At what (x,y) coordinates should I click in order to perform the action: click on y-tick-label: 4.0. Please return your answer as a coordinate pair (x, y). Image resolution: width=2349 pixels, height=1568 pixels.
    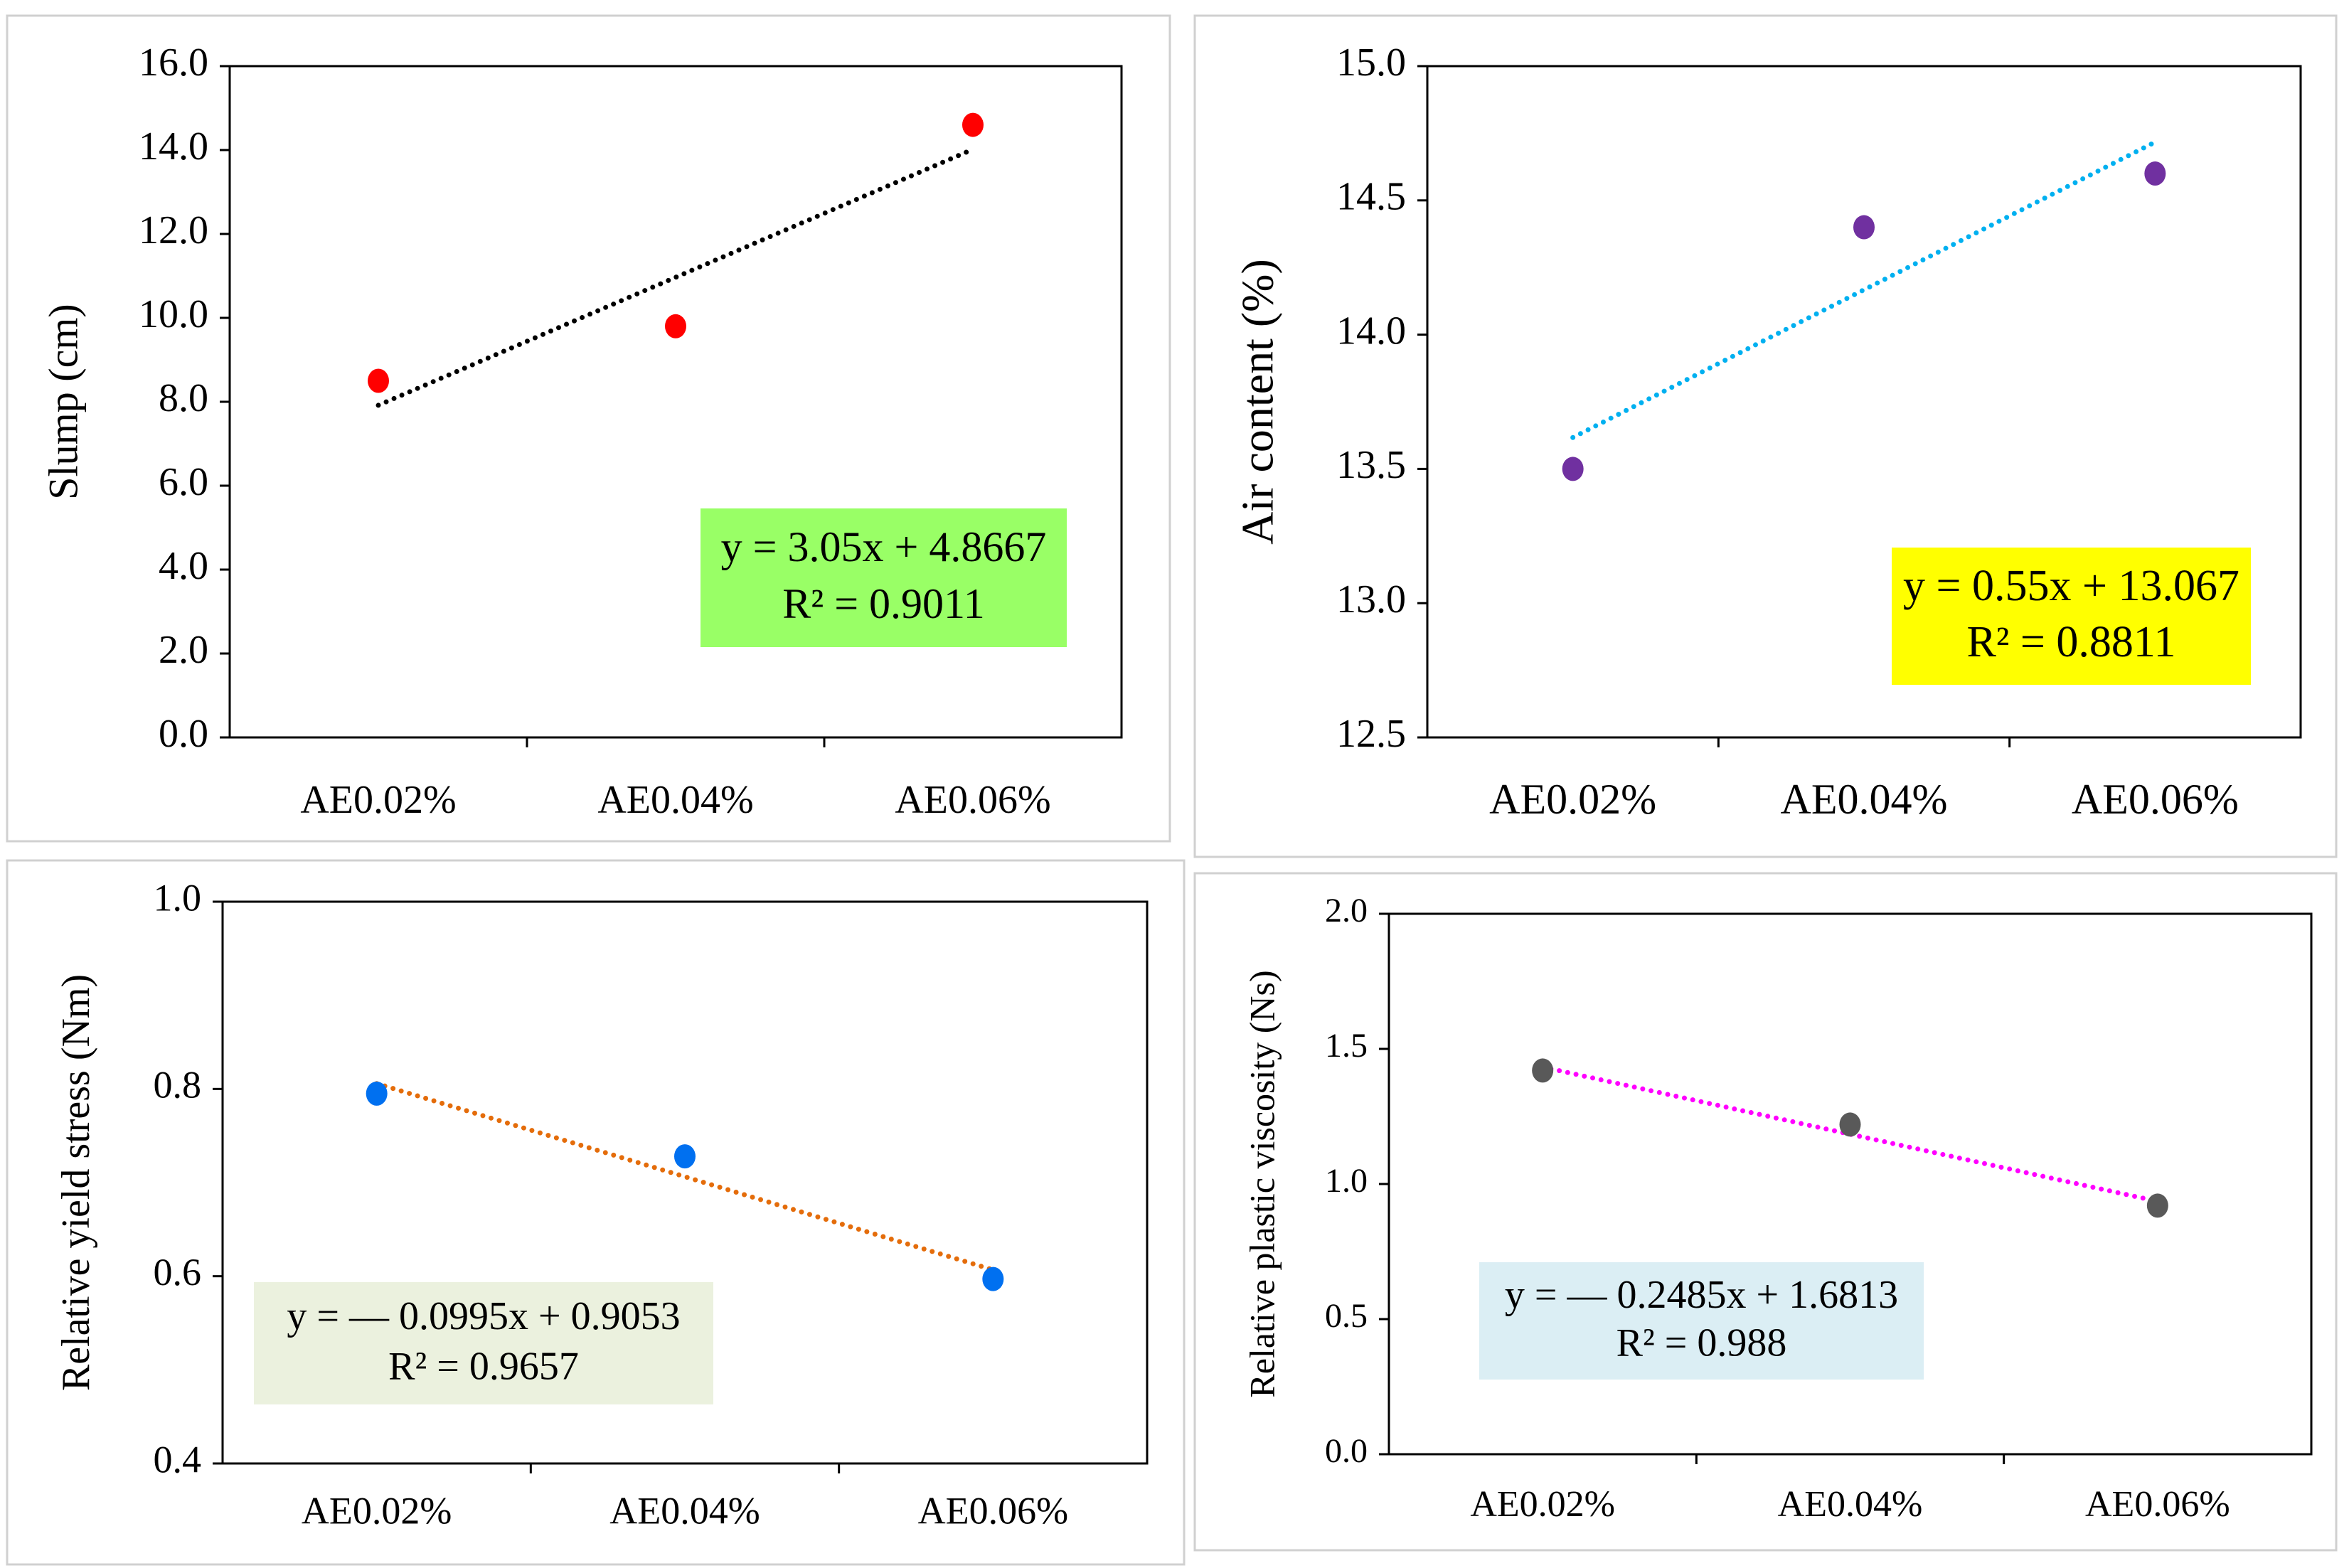
    Looking at the image, I should click on (183, 566).